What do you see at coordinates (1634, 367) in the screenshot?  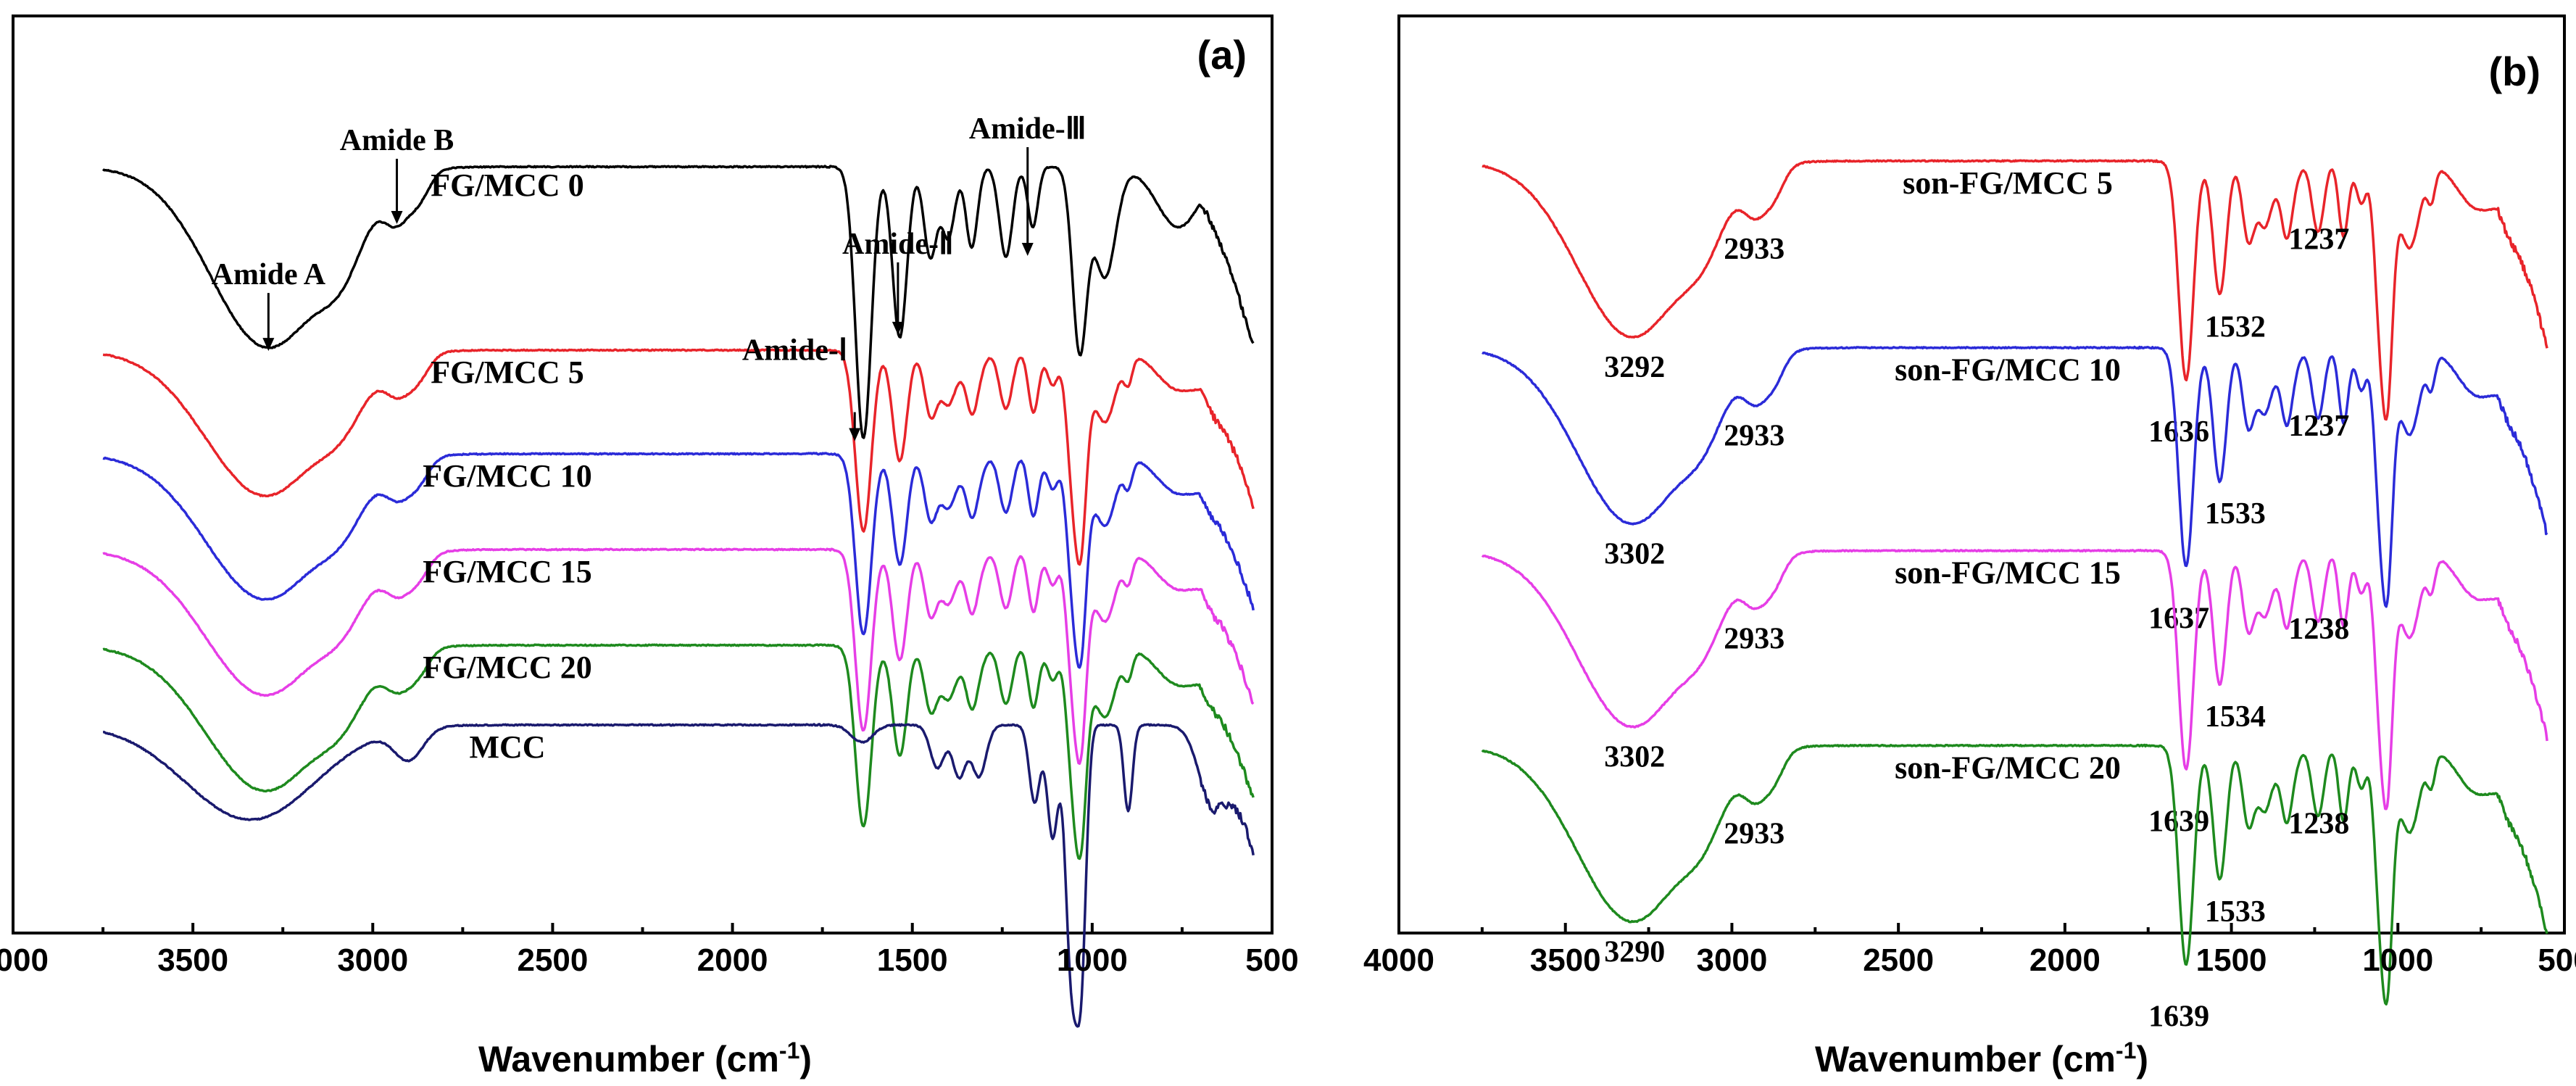 I see `peak-label: 3292` at bounding box center [1634, 367].